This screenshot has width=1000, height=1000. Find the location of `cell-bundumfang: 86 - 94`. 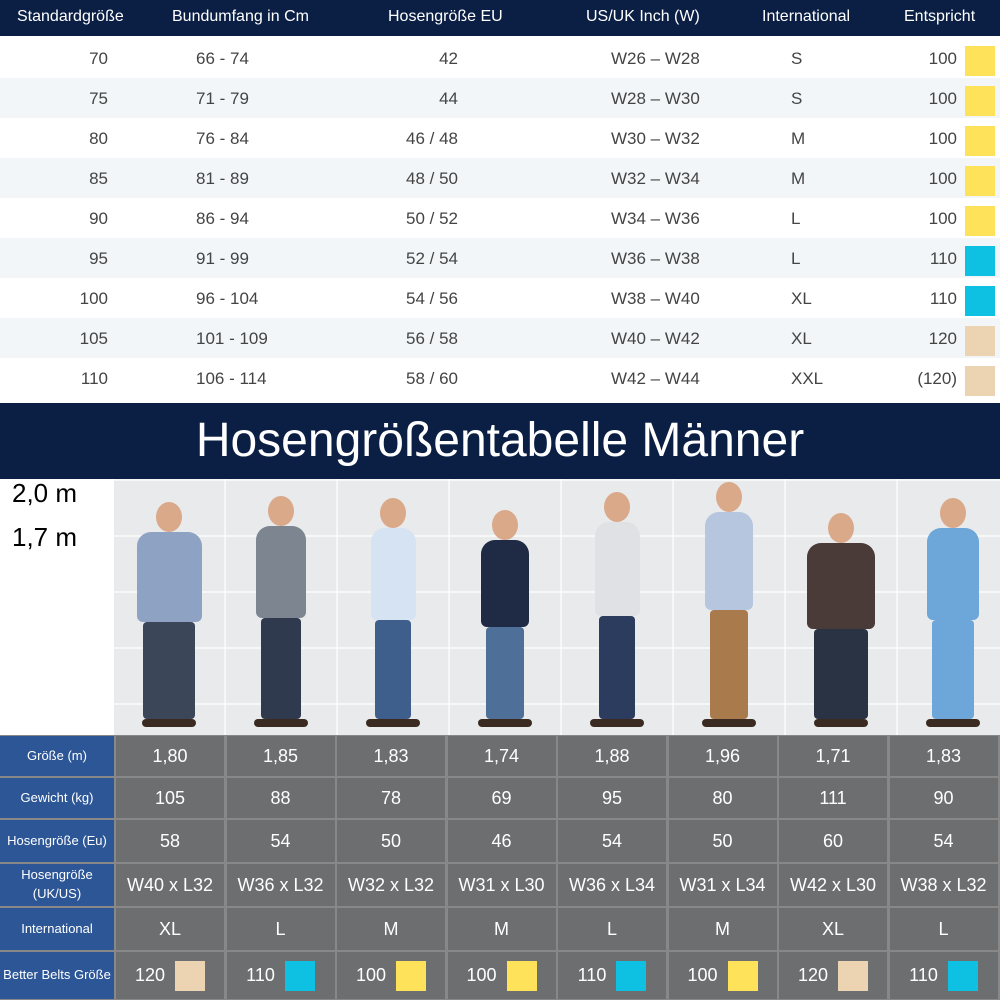

cell-bundumfang: 86 - 94 is located at coordinates (222, 218).